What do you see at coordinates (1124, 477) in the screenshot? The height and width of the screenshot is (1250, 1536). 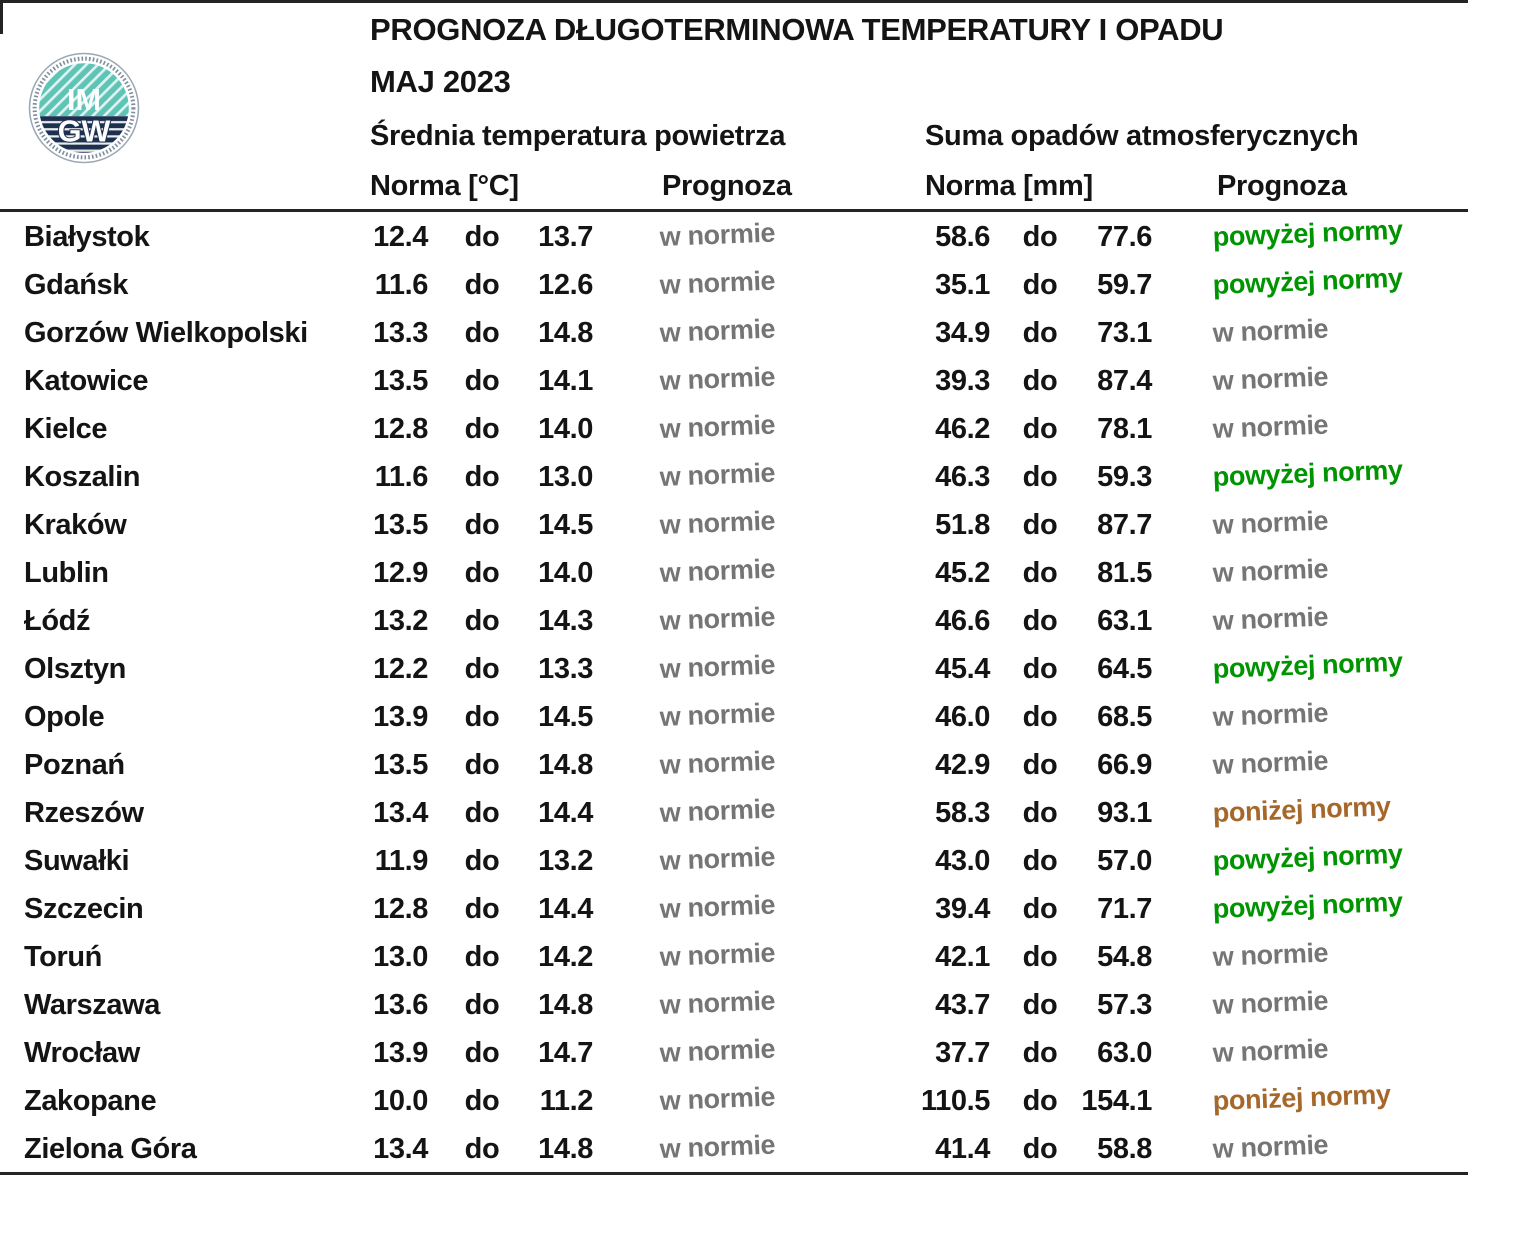 I see `precip-norm-max: 59.3` at bounding box center [1124, 477].